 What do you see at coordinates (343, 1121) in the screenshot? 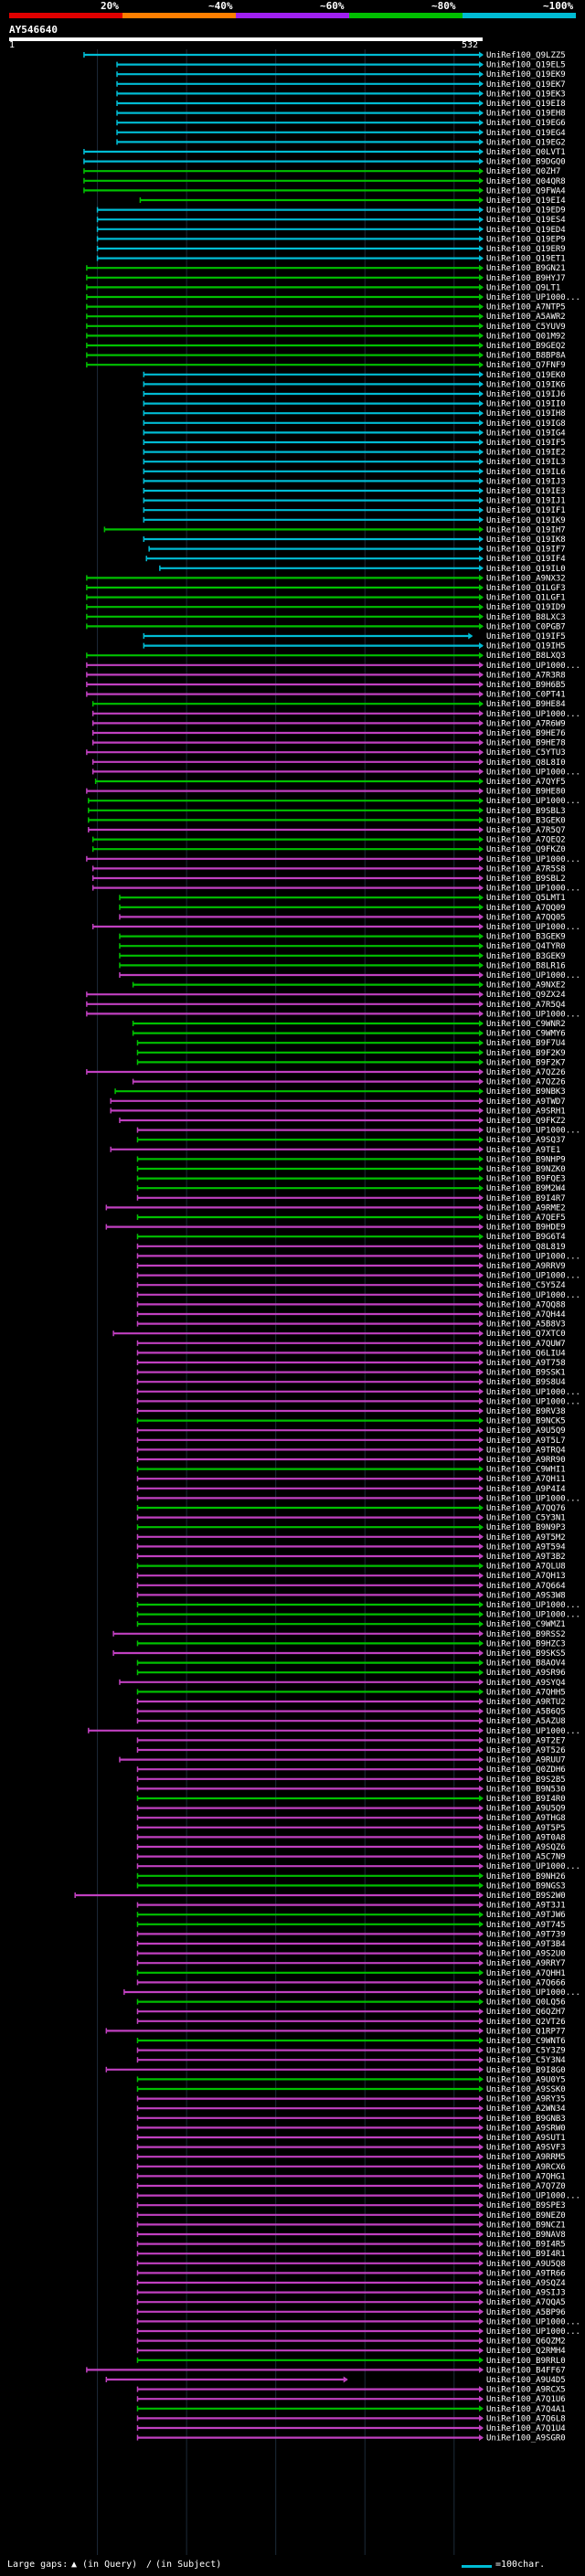
I see `hit-row: UniRef100_Q9FKZ2` at bounding box center [343, 1121].